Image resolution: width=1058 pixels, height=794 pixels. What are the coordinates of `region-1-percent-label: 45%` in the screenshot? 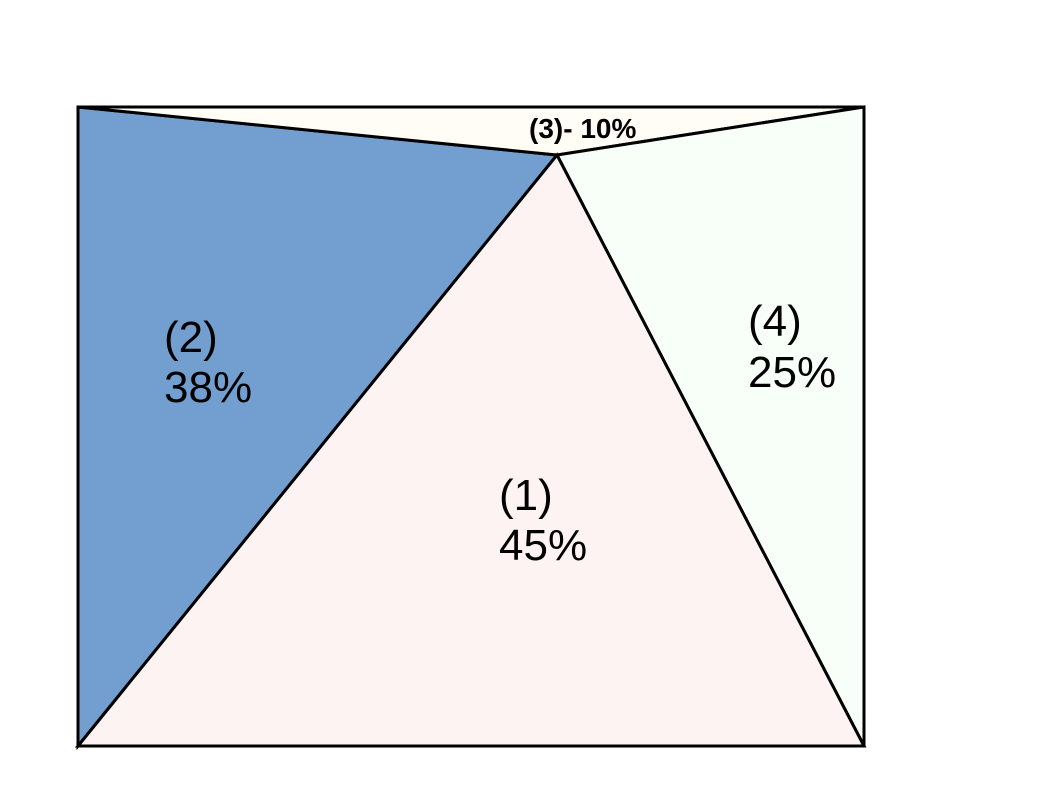 It's located at (543, 545).